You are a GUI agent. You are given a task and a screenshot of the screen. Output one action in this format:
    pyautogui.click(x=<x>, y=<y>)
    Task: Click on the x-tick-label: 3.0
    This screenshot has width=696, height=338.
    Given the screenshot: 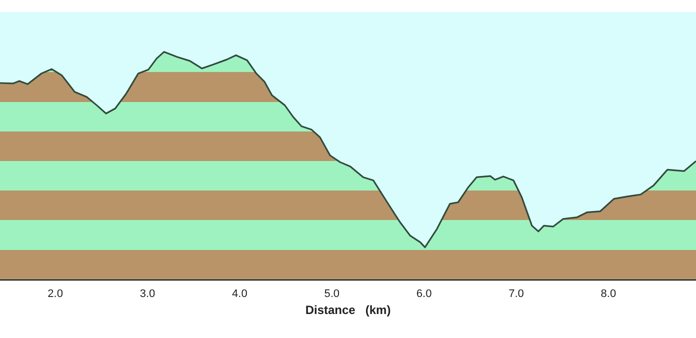 What is the action you would take?
    pyautogui.click(x=148, y=294)
    